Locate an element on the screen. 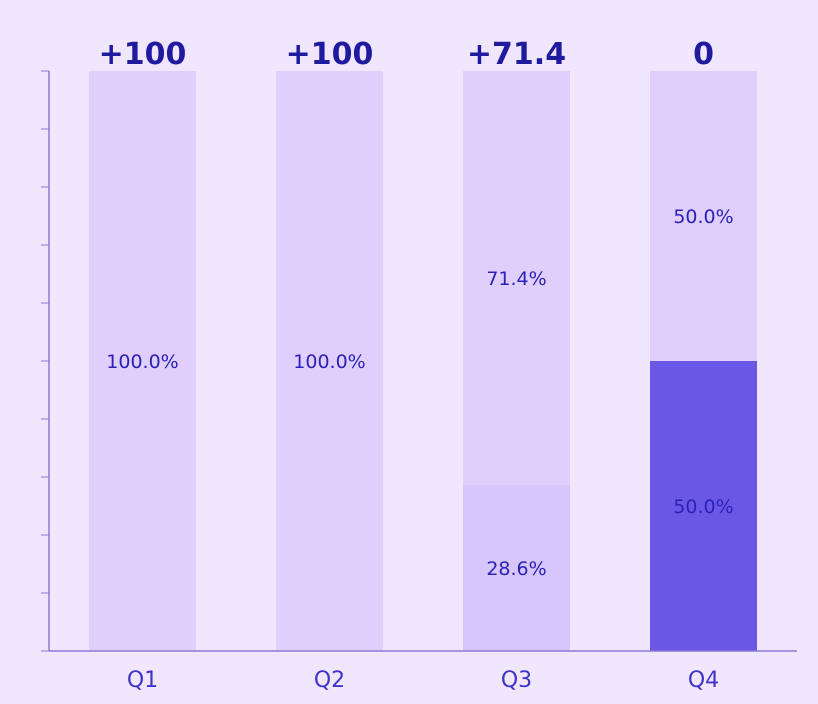 Image resolution: width=818 pixels, height=704 pixels. x-tick-labels: Q1 Q2 Q3 Q4 is located at coordinates (423, 680).